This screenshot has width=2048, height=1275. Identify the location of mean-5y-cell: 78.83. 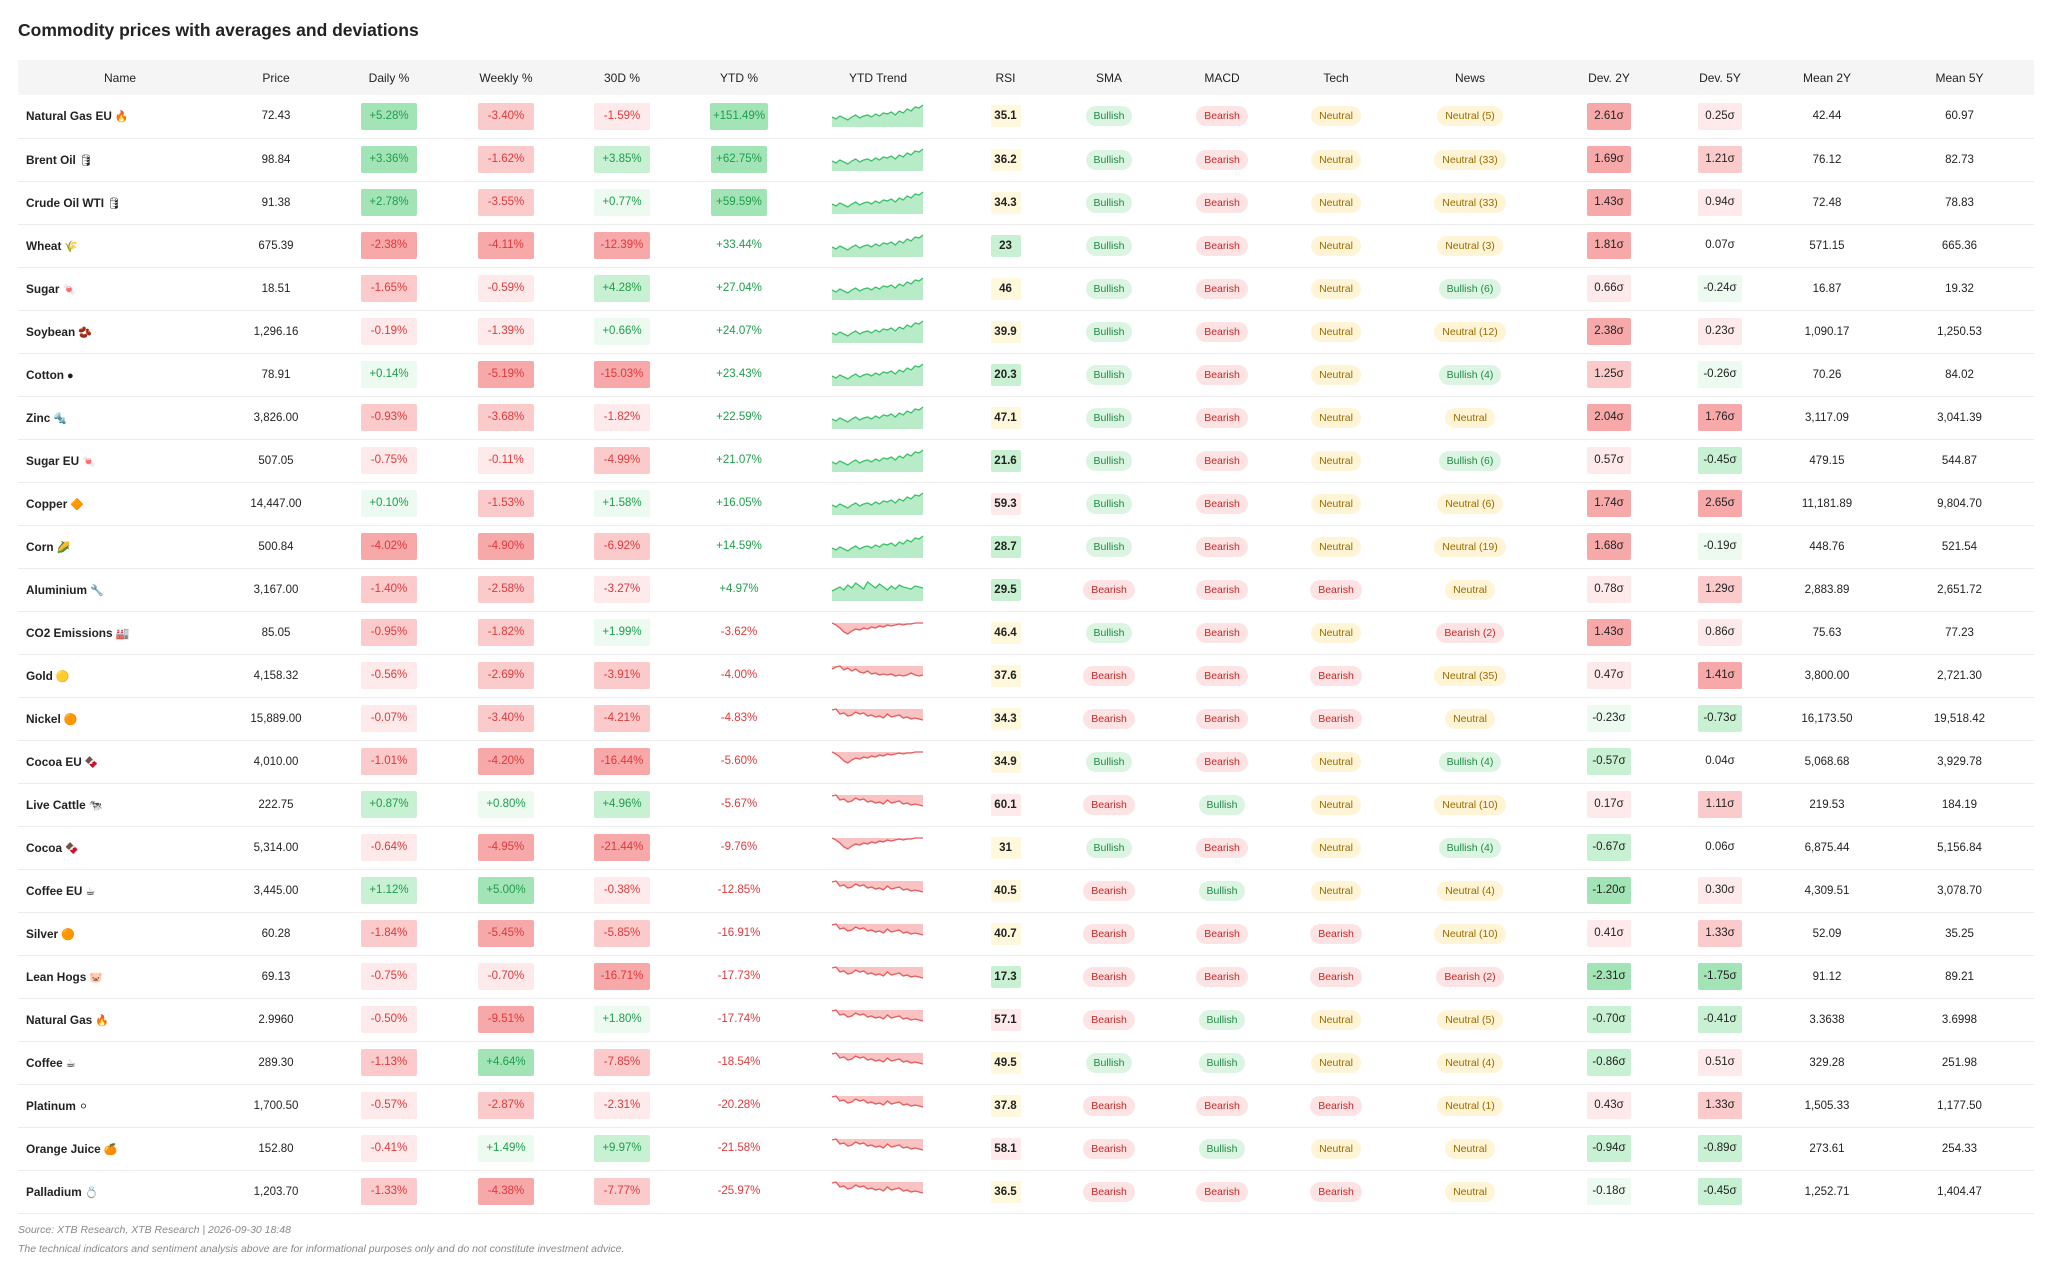
(1959, 202).